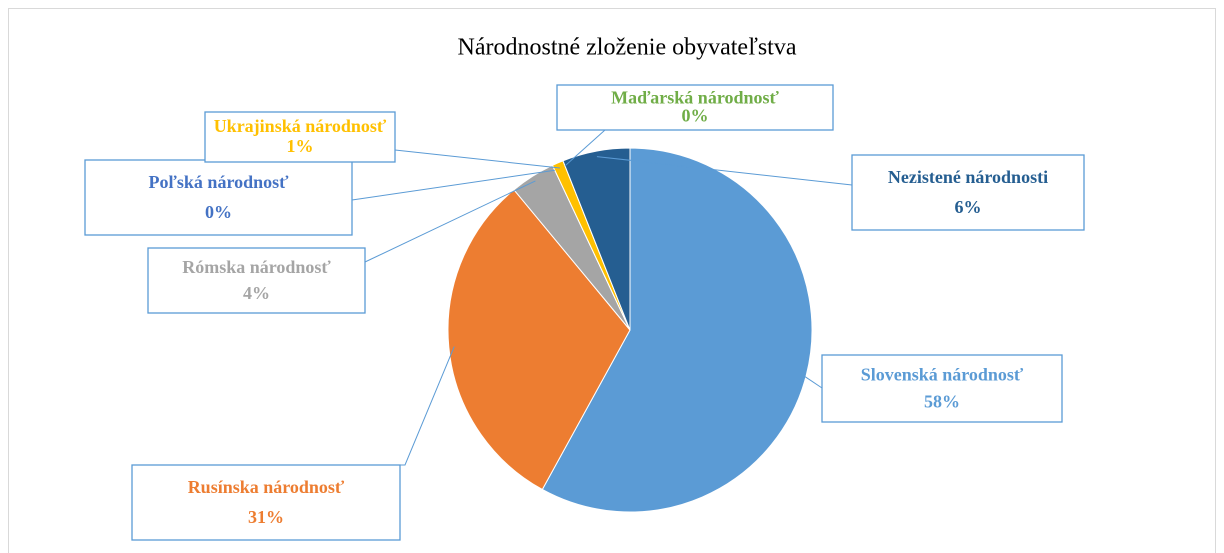 The height and width of the screenshot is (553, 1224). What do you see at coordinates (256, 293) in the screenshot?
I see `slice-value-label: 4%` at bounding box center [256, 293].